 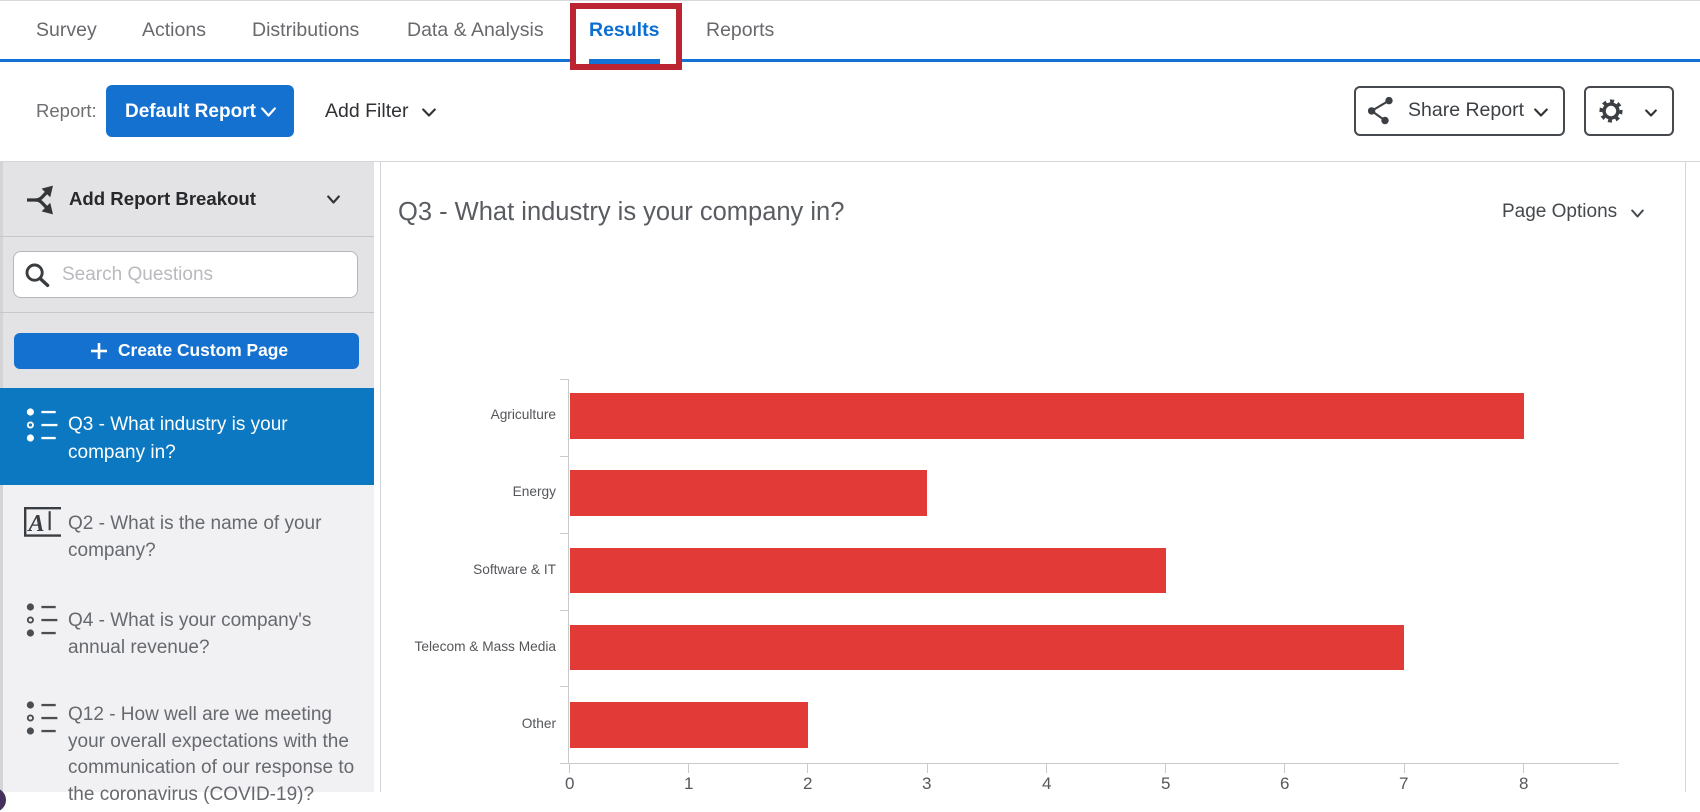 I want to click on svg-text: A, so click(x=36, y=524).